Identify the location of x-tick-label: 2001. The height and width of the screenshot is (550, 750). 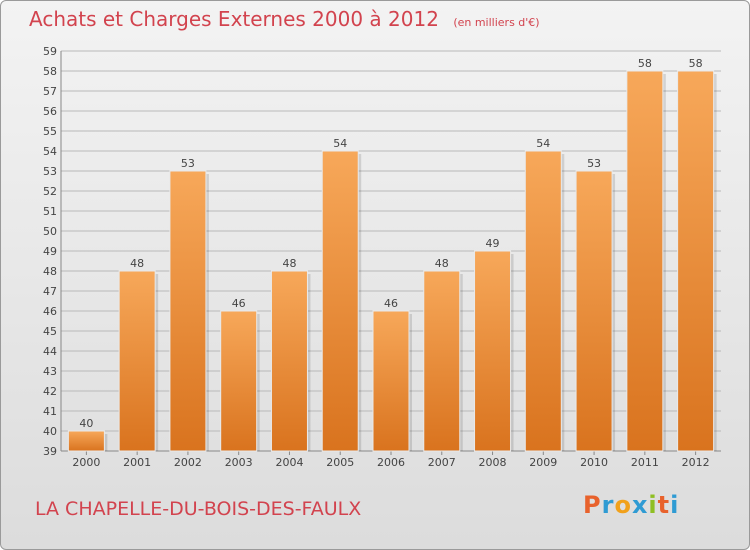
(137, 462).